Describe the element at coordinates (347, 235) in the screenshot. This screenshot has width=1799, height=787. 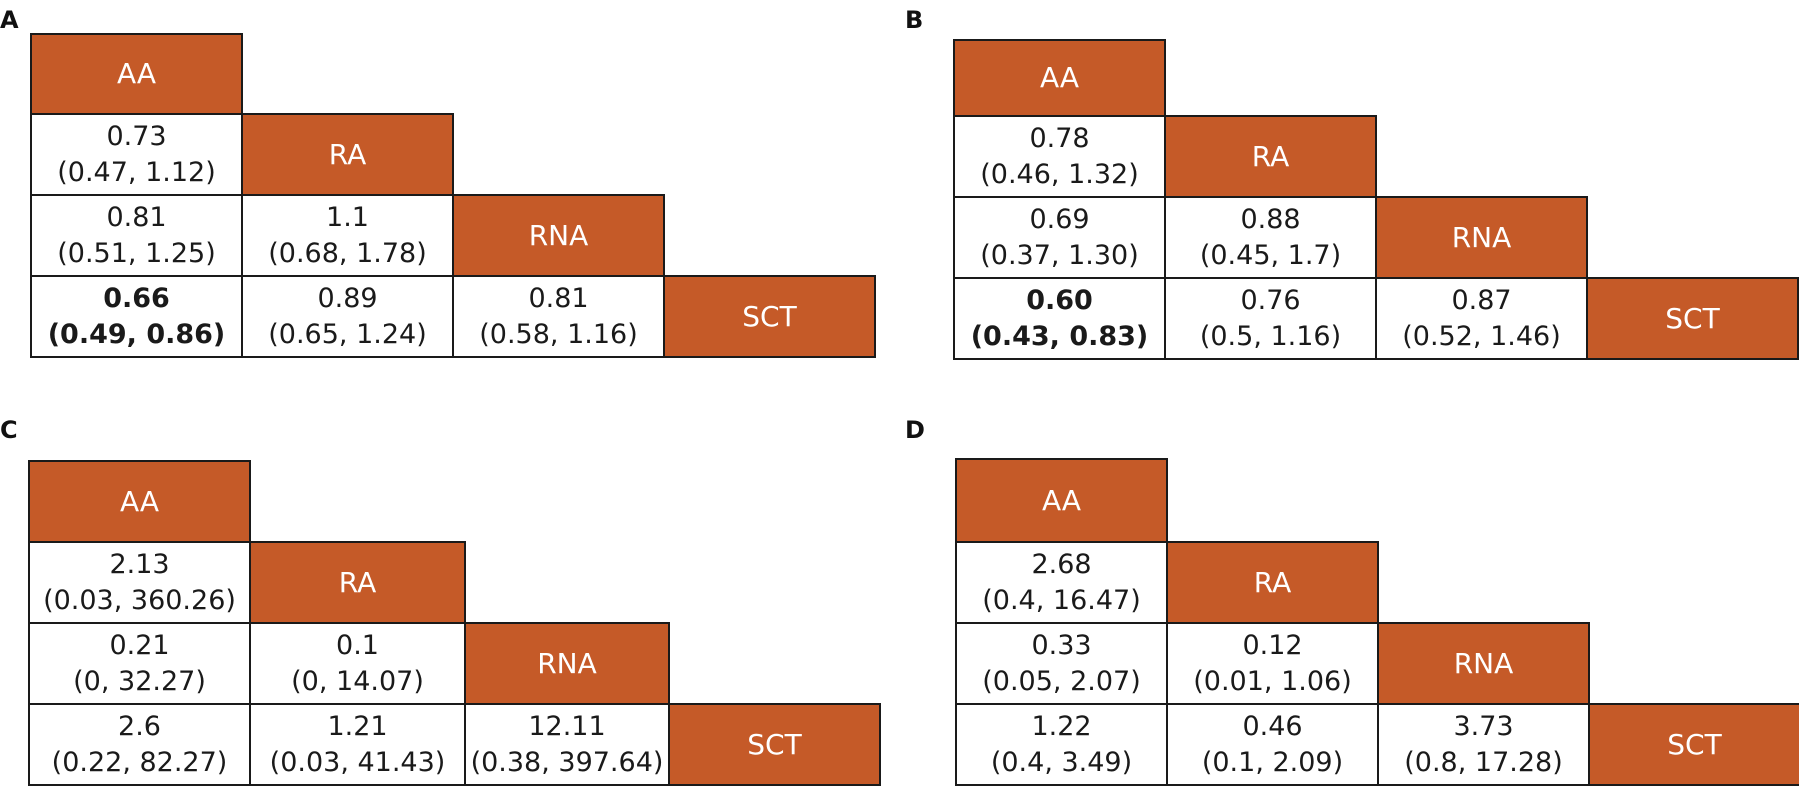
I see `panel-a-cell-r2-c1: 1.1 (0.68, 1.78)` at that location.